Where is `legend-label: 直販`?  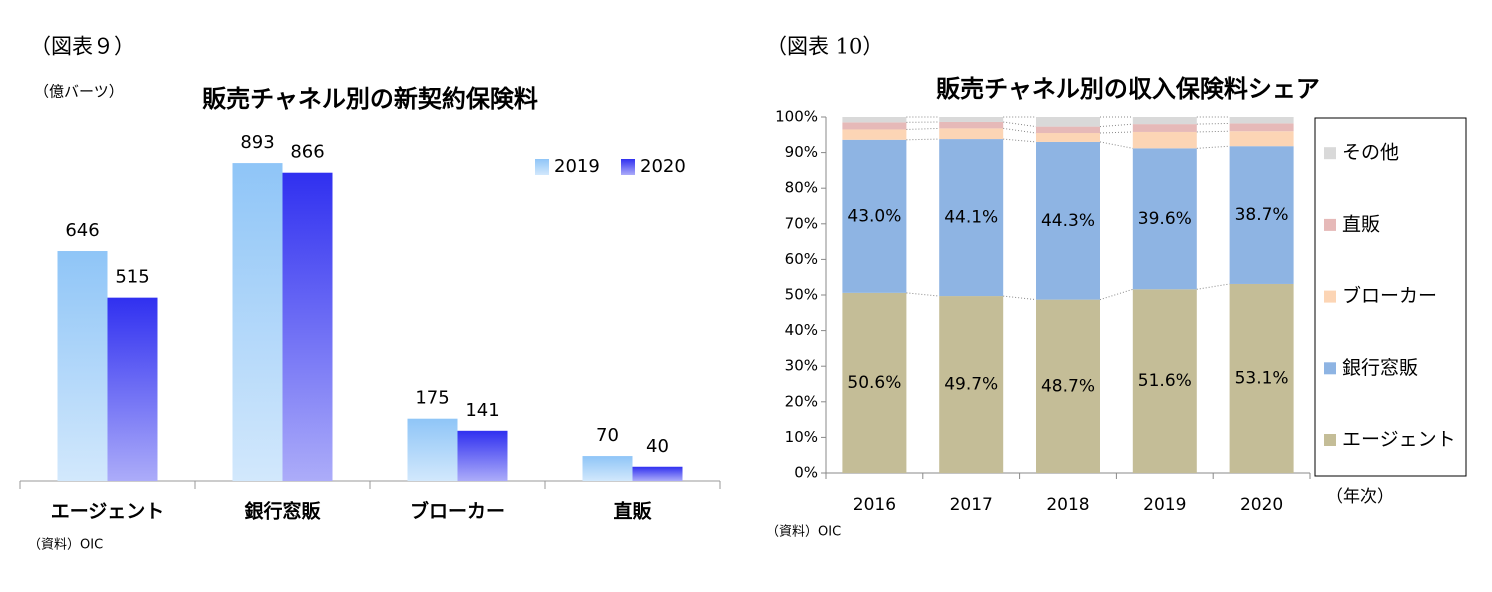
legend-label: 直販 is located at coordinates (1361, 224).